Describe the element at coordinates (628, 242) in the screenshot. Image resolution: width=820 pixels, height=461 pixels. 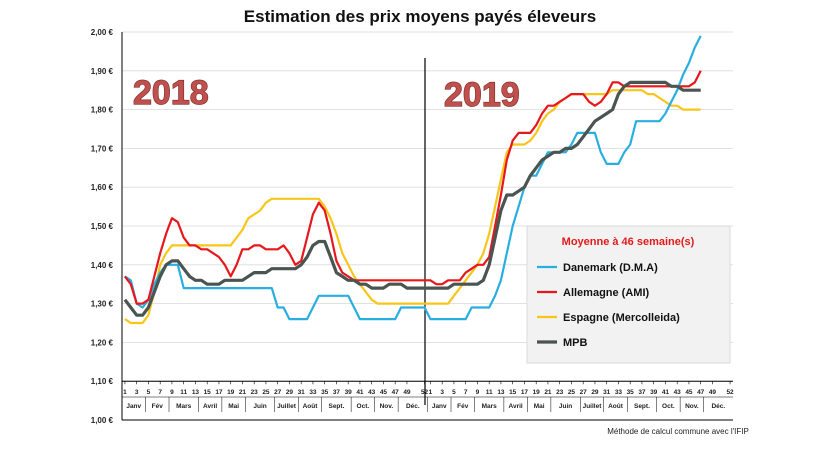
I see `legend-title: Moyenne à 46 semaine(s)` at that location.